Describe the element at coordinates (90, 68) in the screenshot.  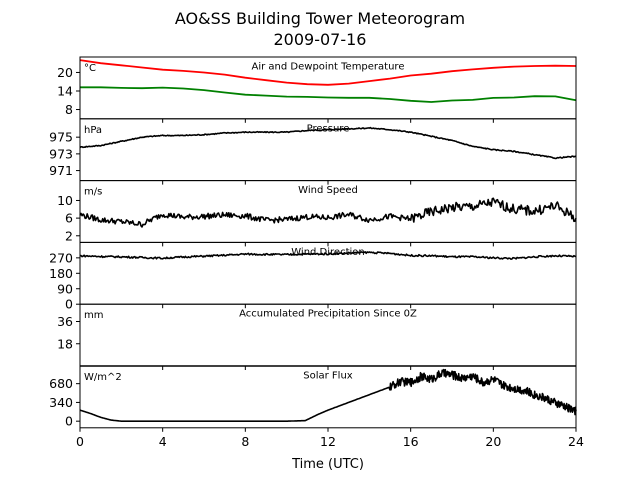
I see `unit-label: °C` at that location.